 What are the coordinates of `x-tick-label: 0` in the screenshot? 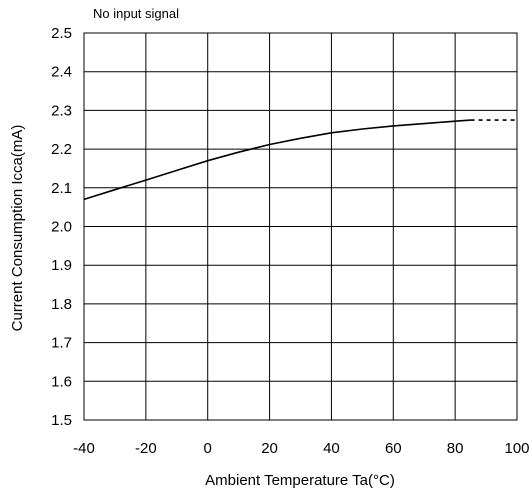 It's located at (208, 448).